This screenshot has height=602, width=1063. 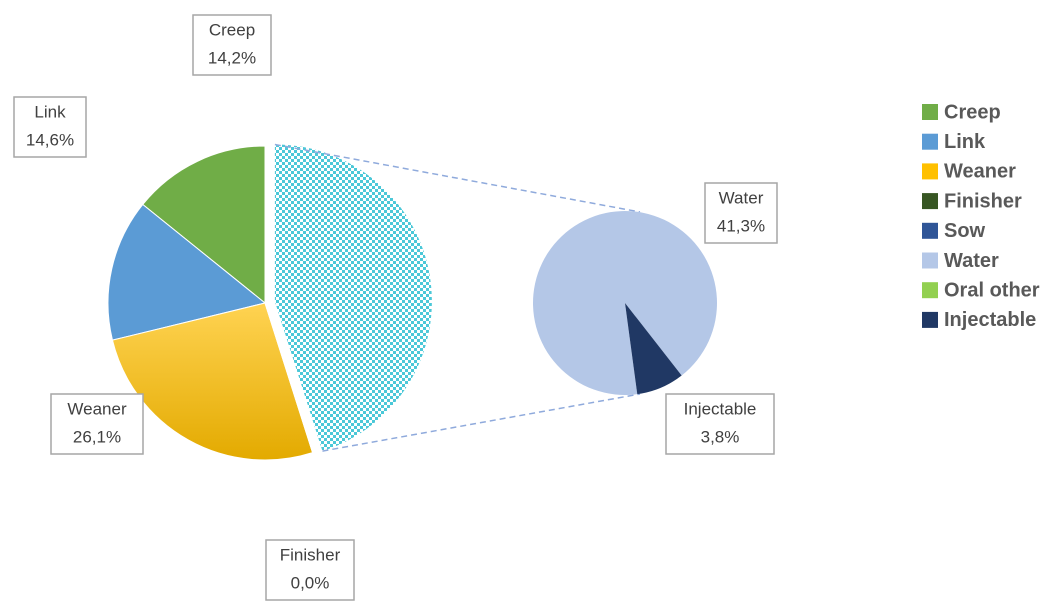 I want to click on data-label-name: Finisher, so click(x=310, y=554).